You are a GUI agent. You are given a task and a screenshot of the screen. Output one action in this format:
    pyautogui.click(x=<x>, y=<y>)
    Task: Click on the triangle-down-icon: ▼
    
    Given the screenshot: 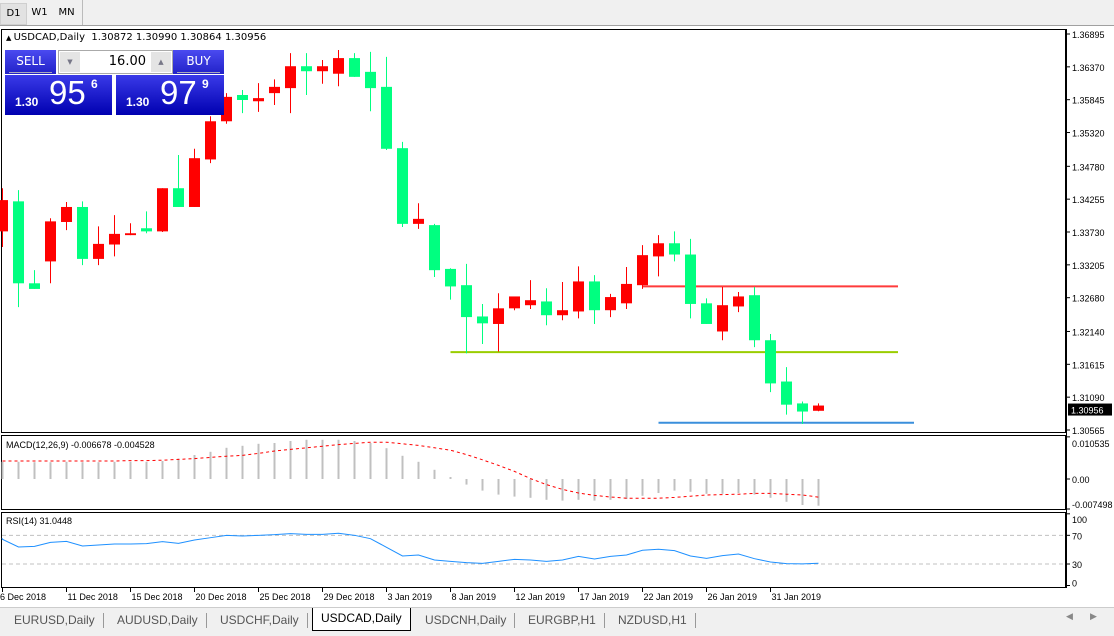 What is the action you would take?
    pyautogui.click(x=70, y=62)
    